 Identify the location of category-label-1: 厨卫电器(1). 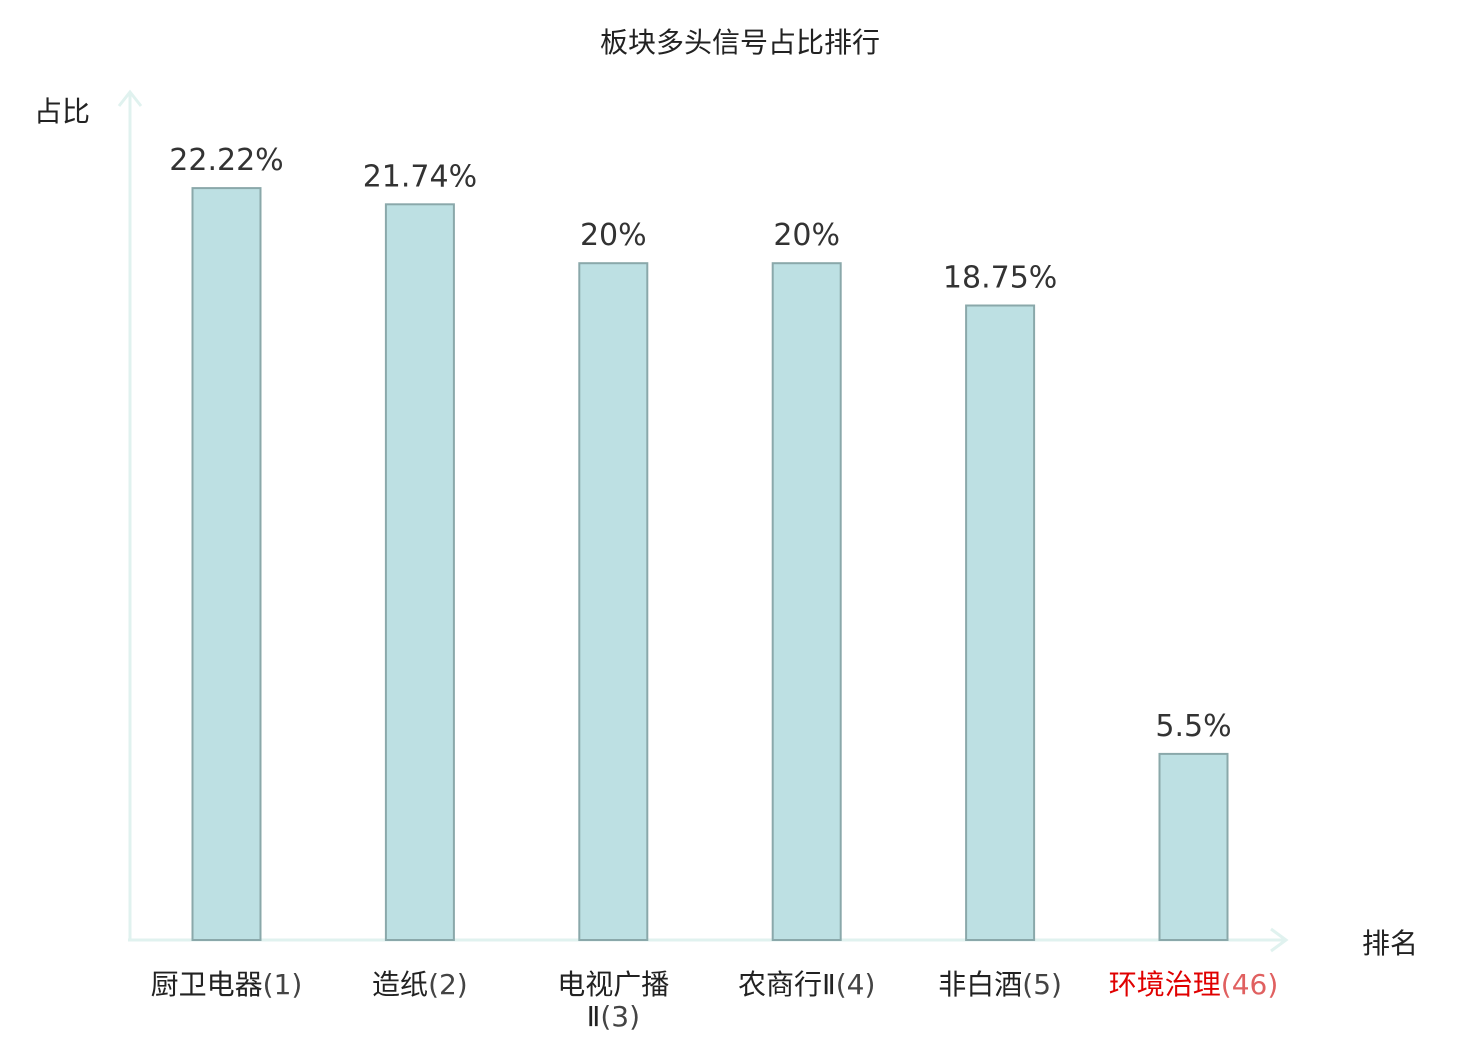
(227, 984).